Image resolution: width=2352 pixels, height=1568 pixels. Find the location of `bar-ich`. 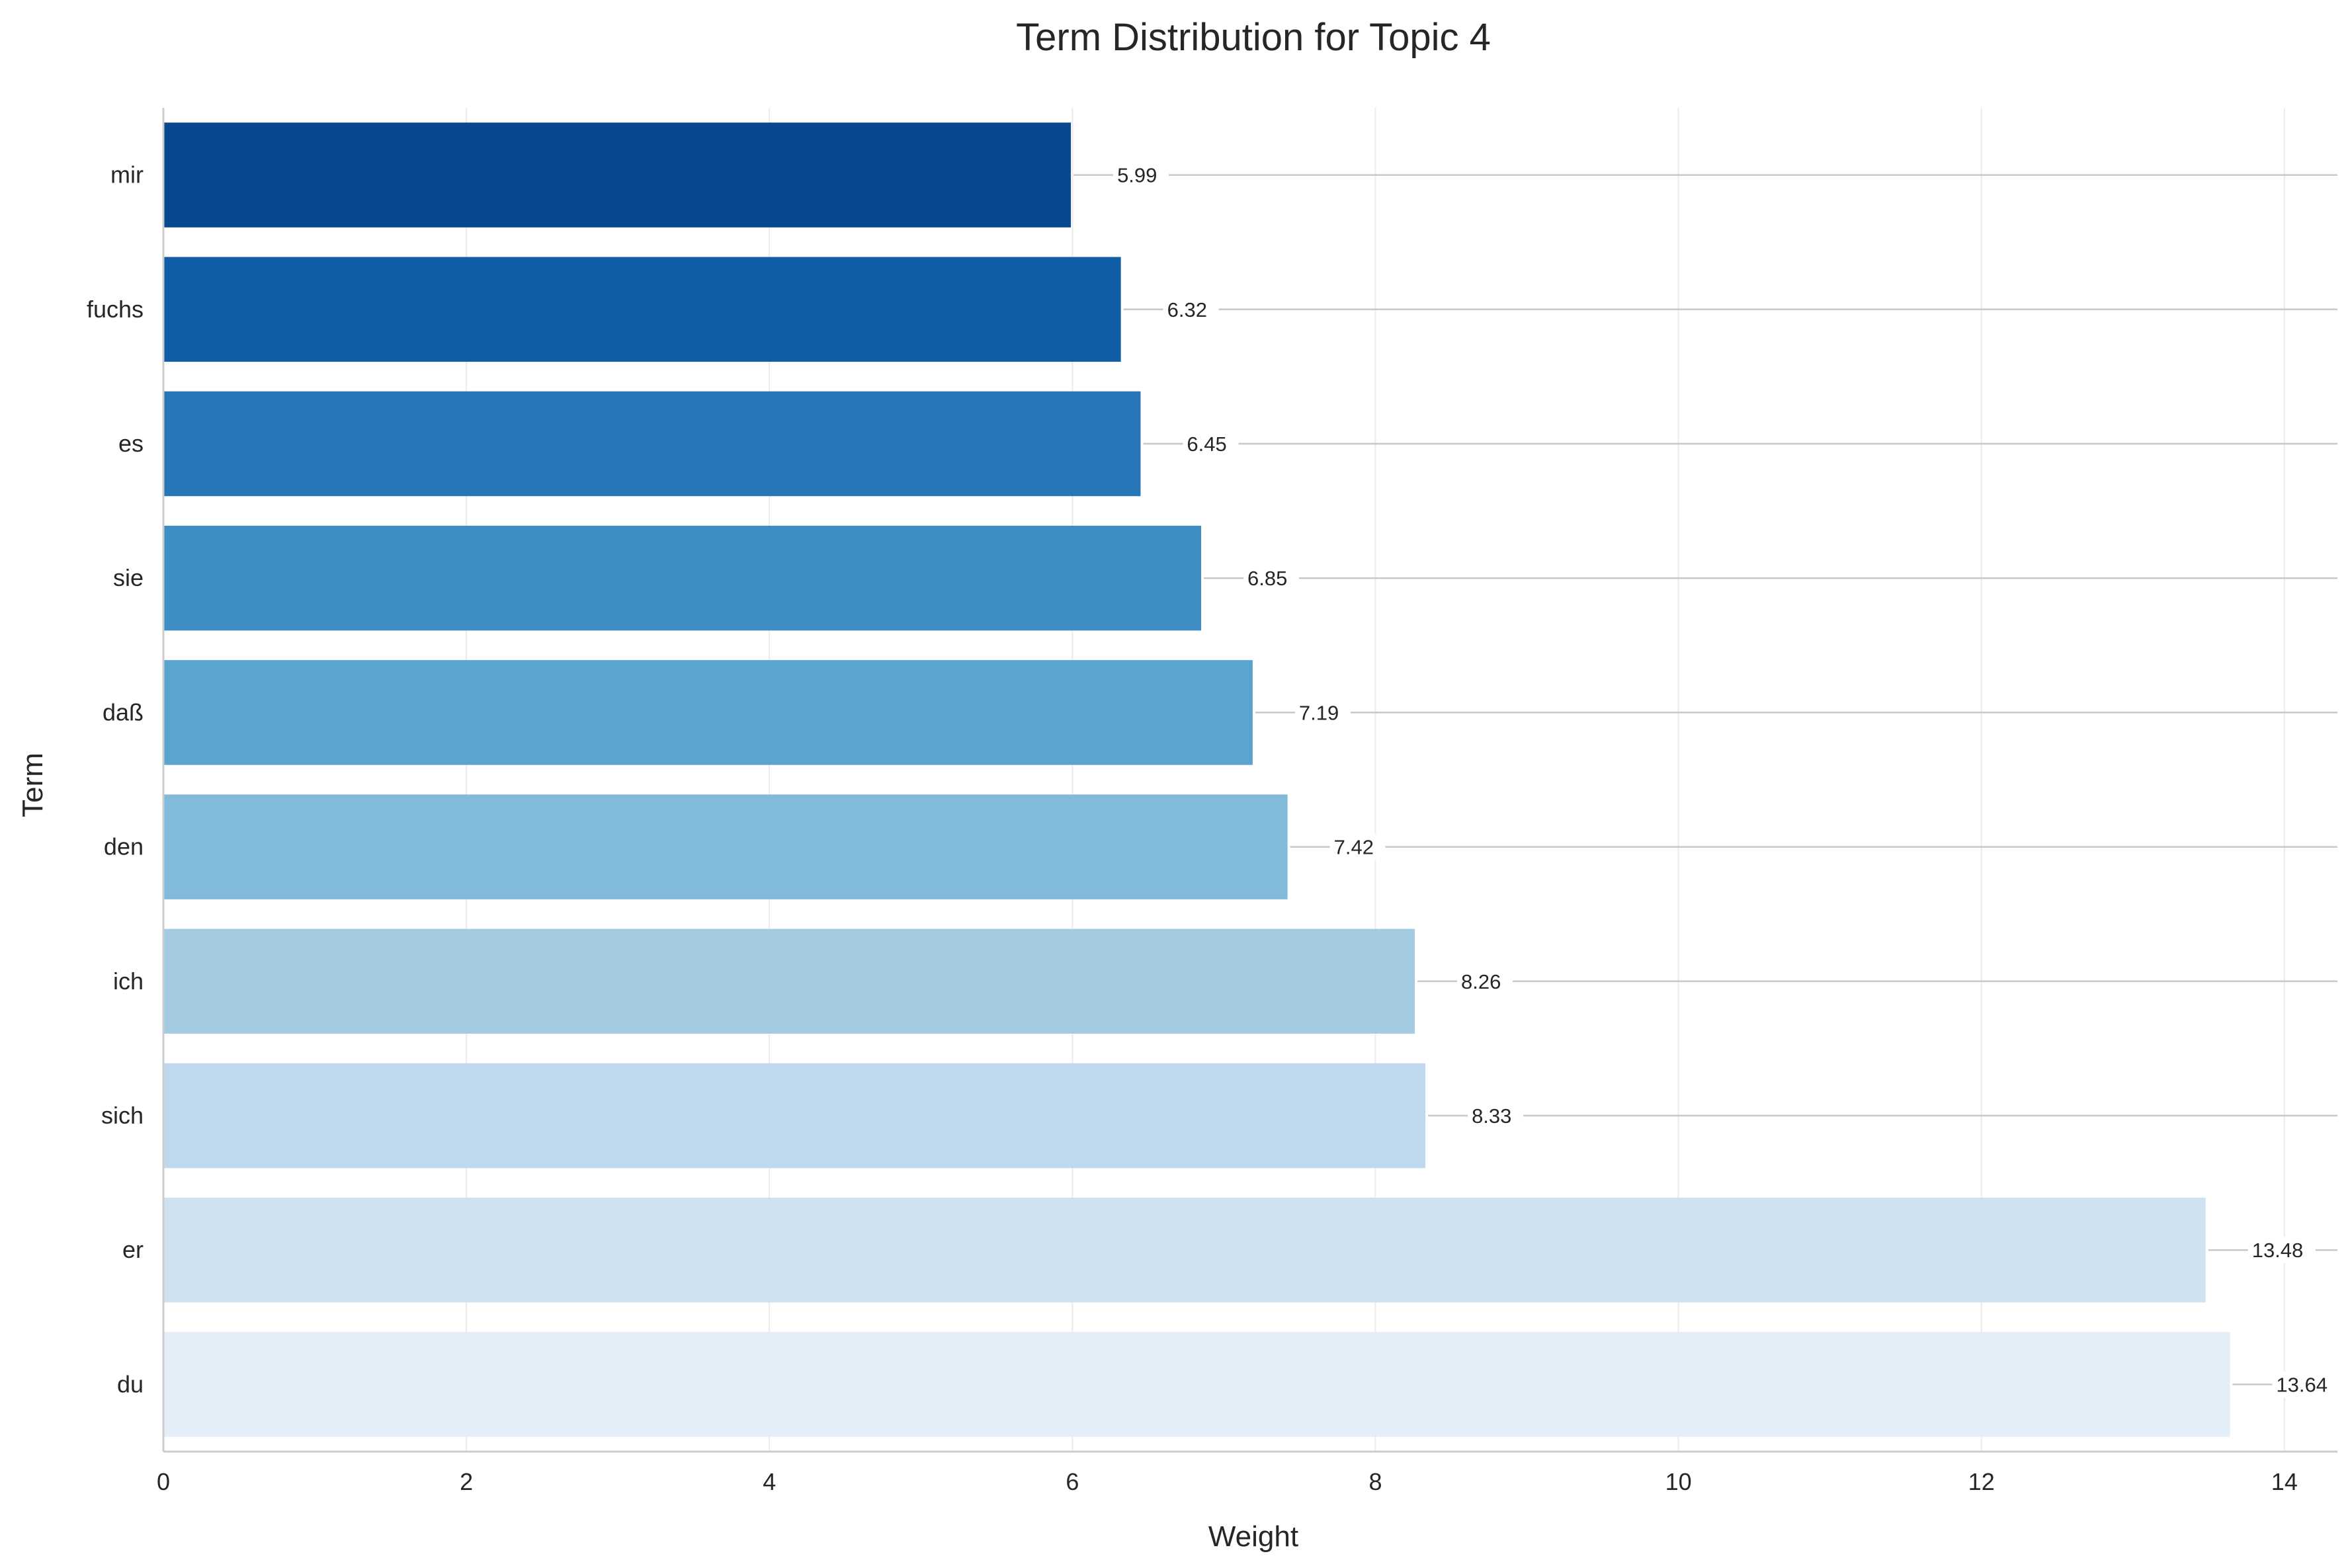

bar-ich is located at coordinates (789, 981).